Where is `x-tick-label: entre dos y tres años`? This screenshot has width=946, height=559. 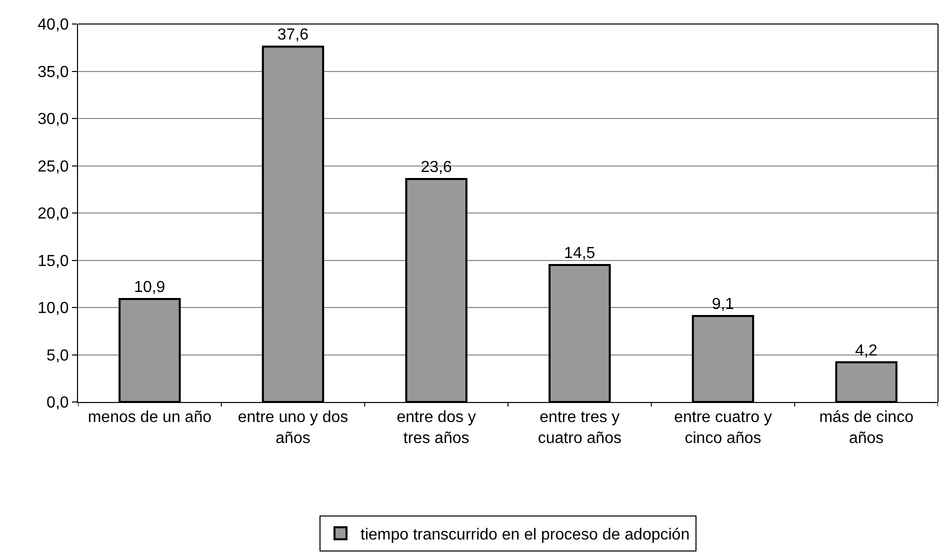 x-tick-label: entre dos y tres años is located at coordinates (436, 428).